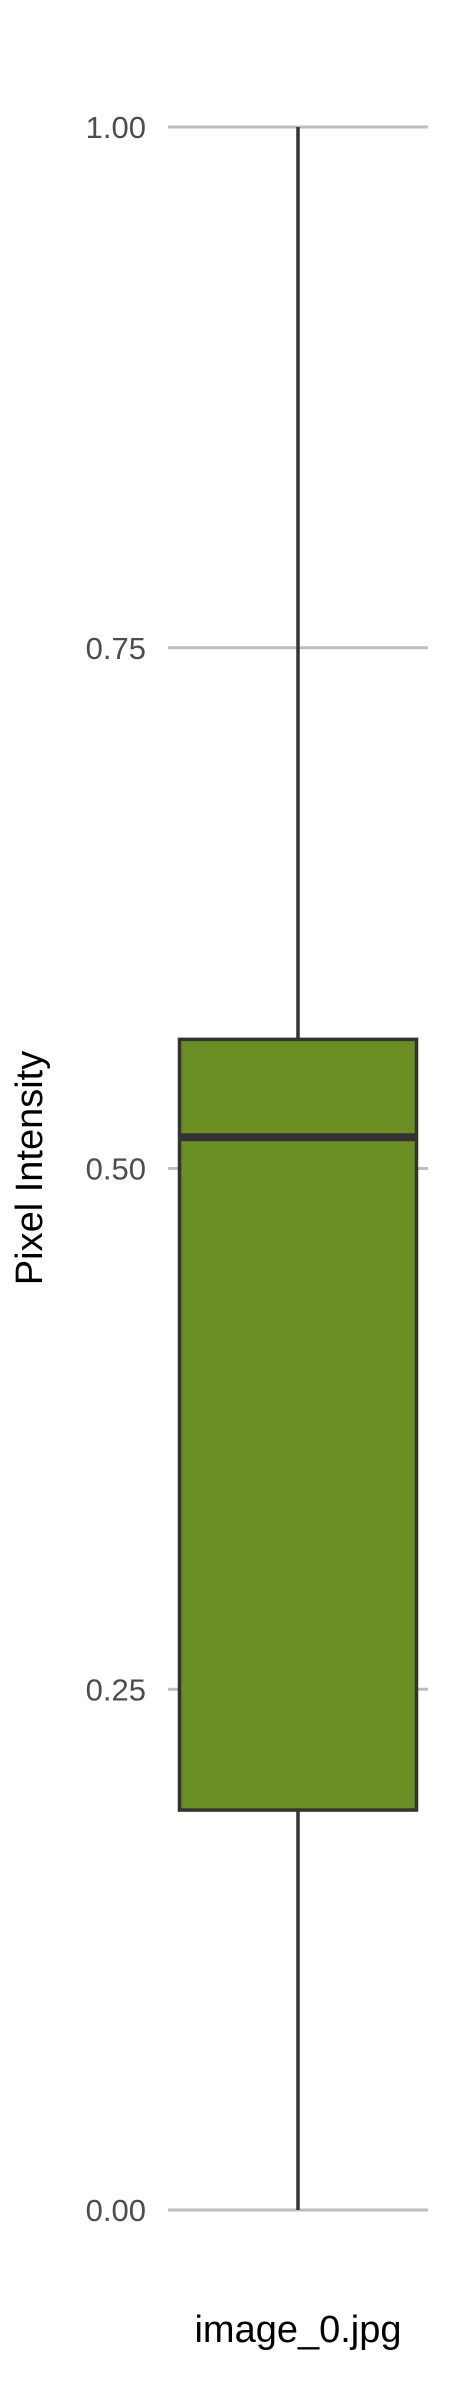  I want to click on y-tick-label-2: 0.50, so click(116, 1169).